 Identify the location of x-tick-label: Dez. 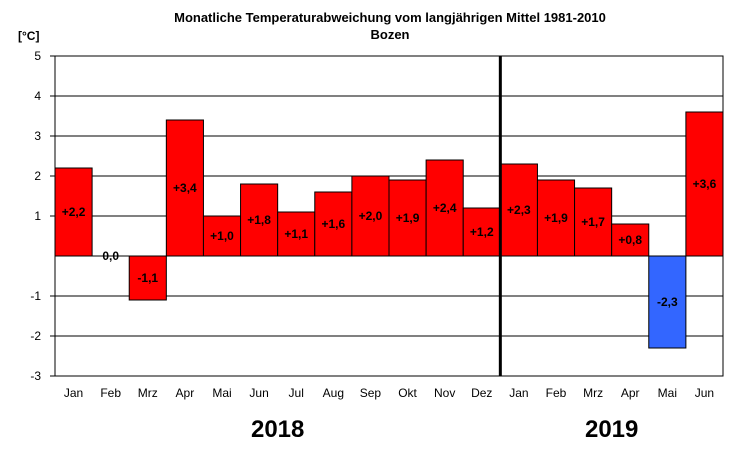
(481, 393).